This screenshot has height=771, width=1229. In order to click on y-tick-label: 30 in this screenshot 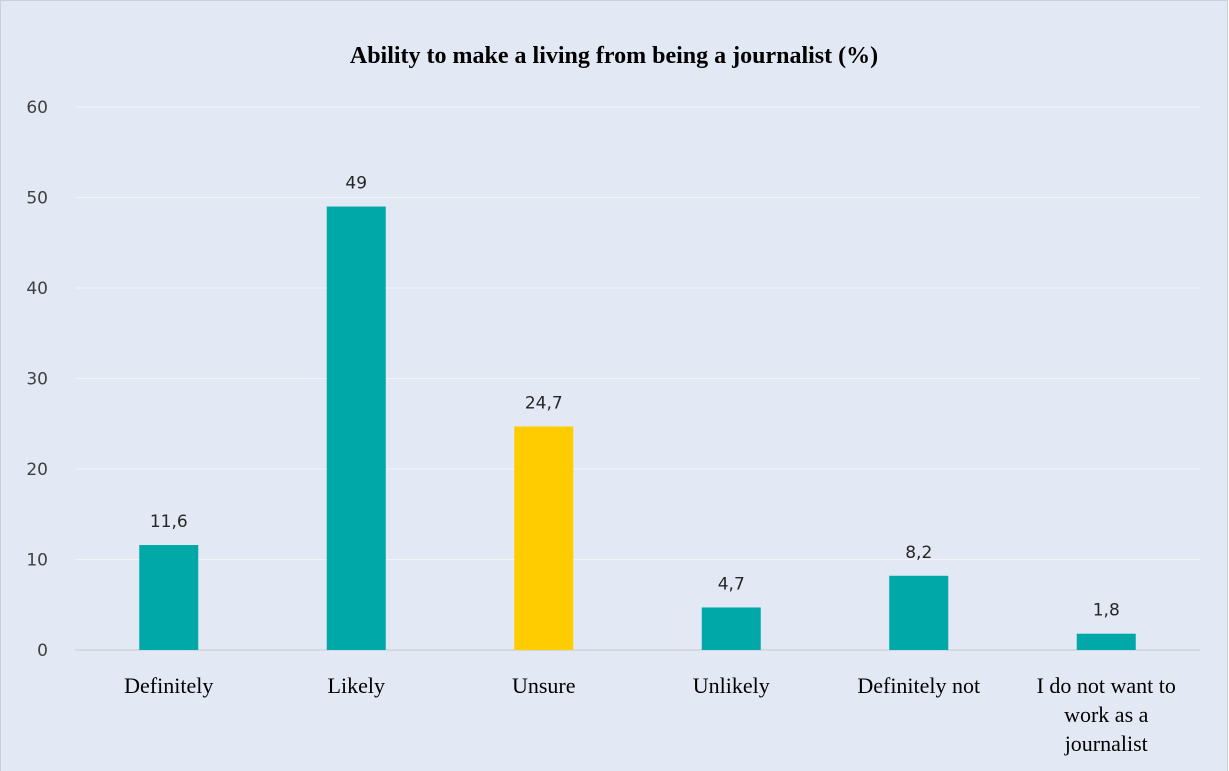, I will do `click(37, 380)`.